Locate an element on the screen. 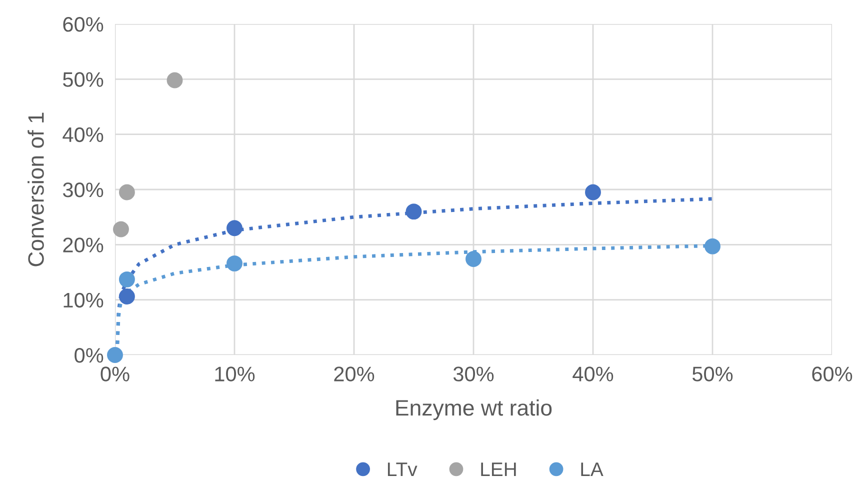  y-tick-label: 50% is located at coordinates (83, 79).